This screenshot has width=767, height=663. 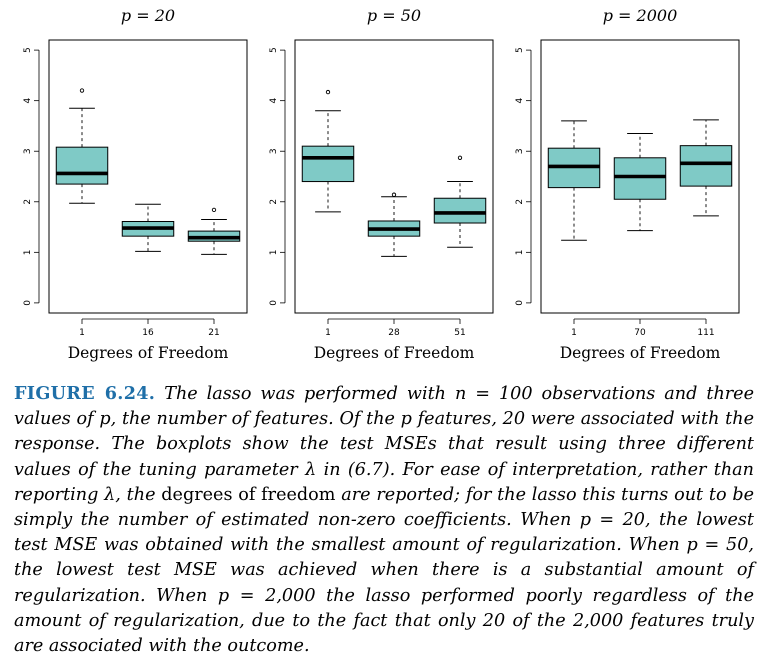 What do you see at coordinates (28, 202) in the screenshot?
I see `panel-1-y-tick-label: 2` at bounding box center [28, 202].